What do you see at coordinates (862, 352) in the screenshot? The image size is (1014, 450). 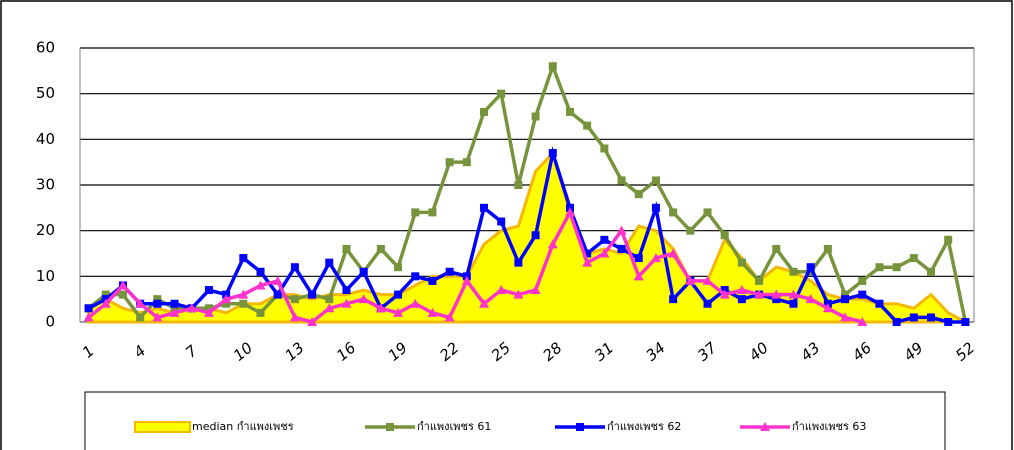 I see `x-tick-label: 46` at bounding box center [862, 352].